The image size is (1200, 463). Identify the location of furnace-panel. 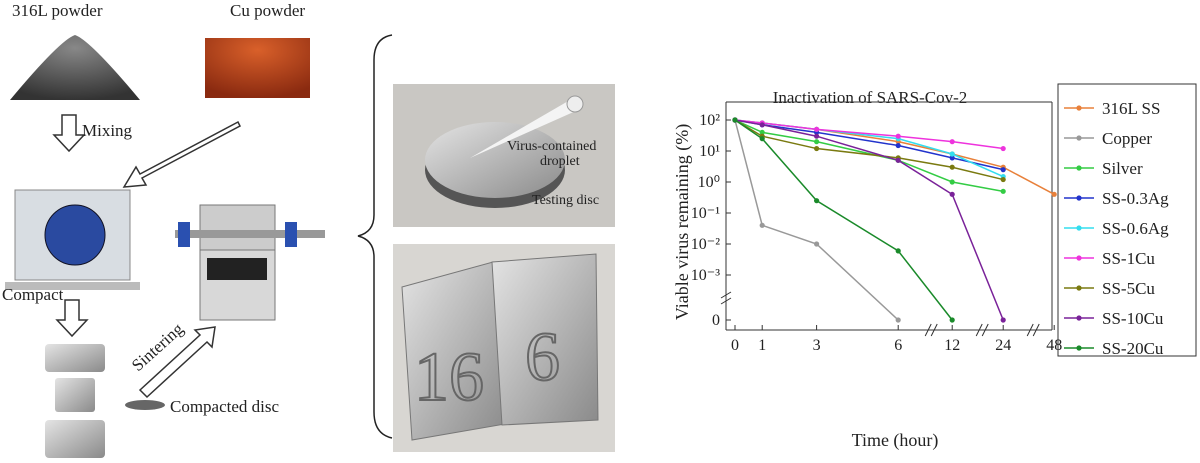
(237, 269).